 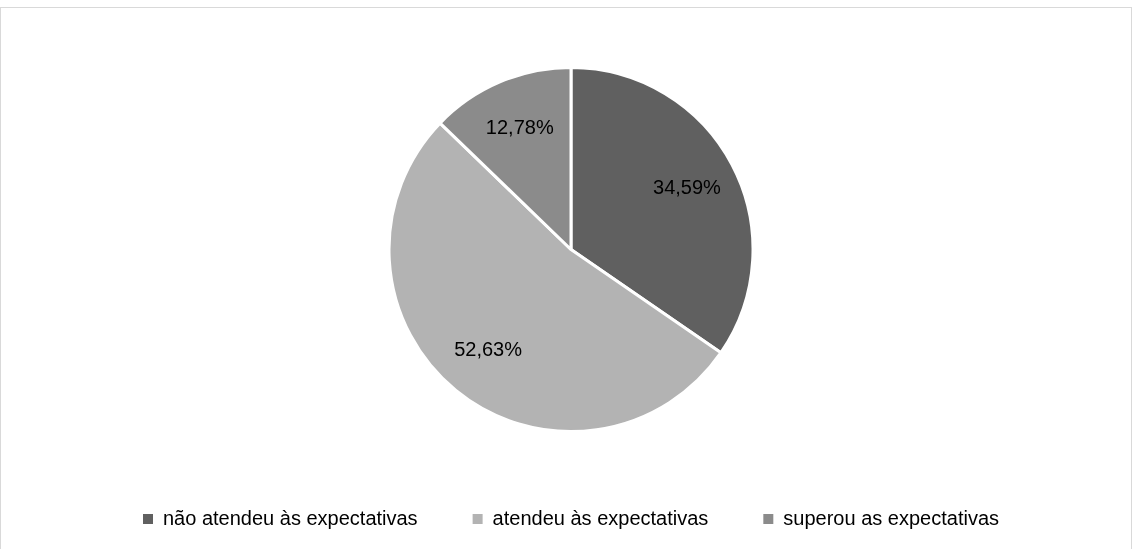 I want to click on legend-label: atendeu às expectativas, so click(x=600, y=517).